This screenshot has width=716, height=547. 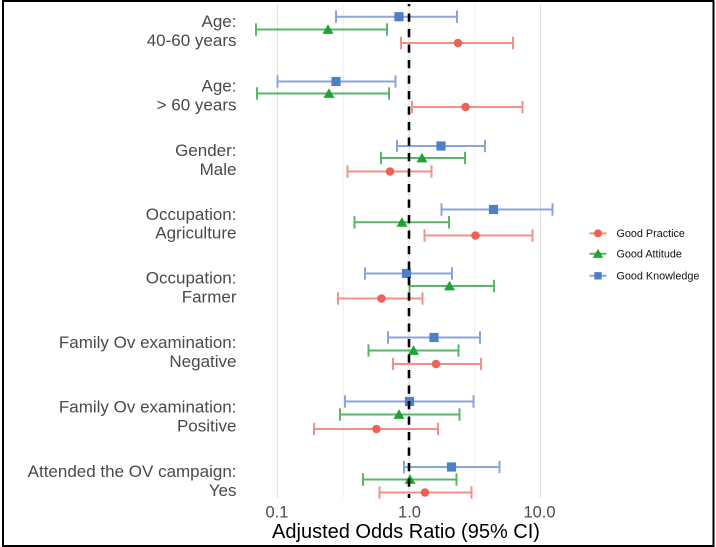 What do you see at coordinates (406, 532) in the screenshot?
I see `svg-text: Adjusted Odds Ratio (95% CI)` at bounding box center [406, 532].